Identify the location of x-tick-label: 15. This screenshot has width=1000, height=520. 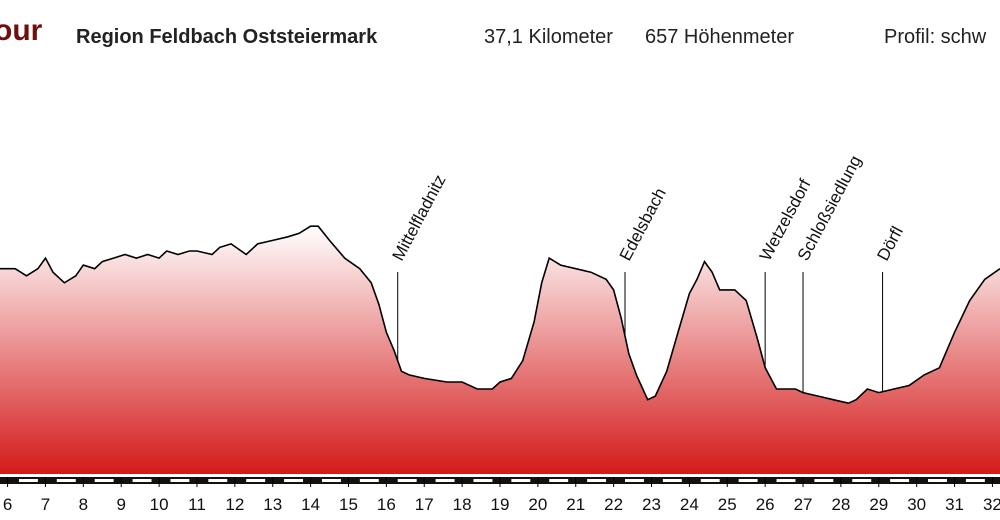
(348, 504).